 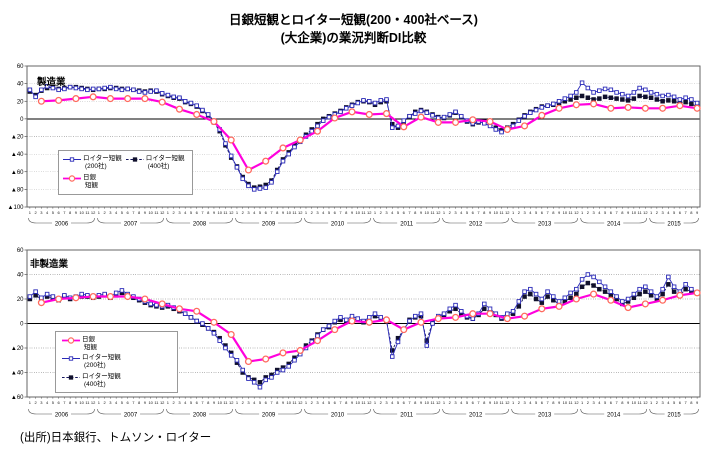 What do you see at coordinates (17, 173) in the screenshot?
I see `svg-text: ▲60` at bounding box center [17, 173].